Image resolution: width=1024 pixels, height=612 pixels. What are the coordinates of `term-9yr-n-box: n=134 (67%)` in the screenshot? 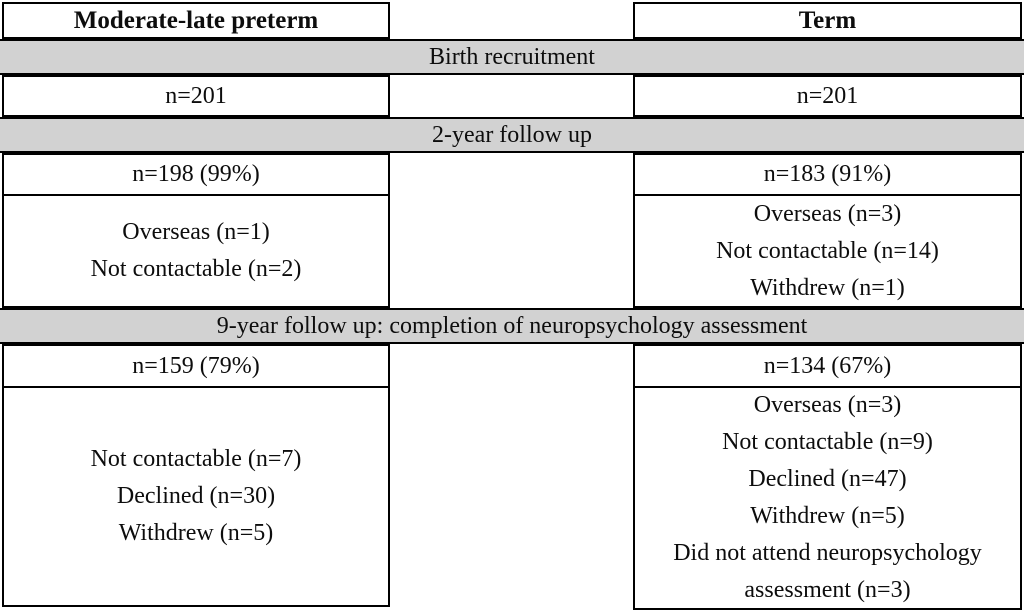 It's located at (827, 366).